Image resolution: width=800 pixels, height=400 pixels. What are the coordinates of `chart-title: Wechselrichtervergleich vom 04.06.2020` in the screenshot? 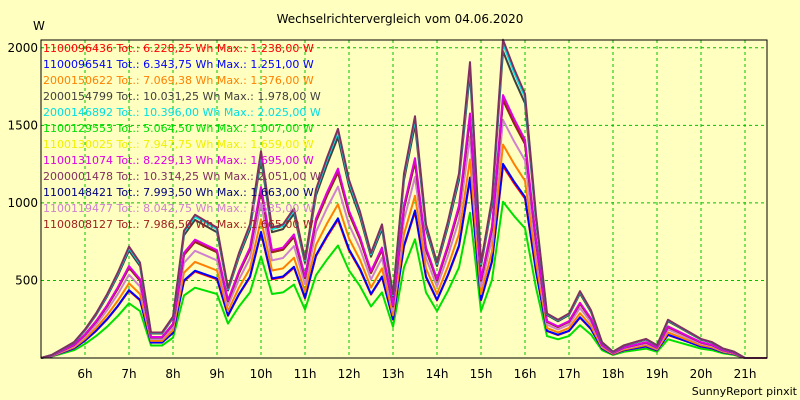 It's located at (400, 19).